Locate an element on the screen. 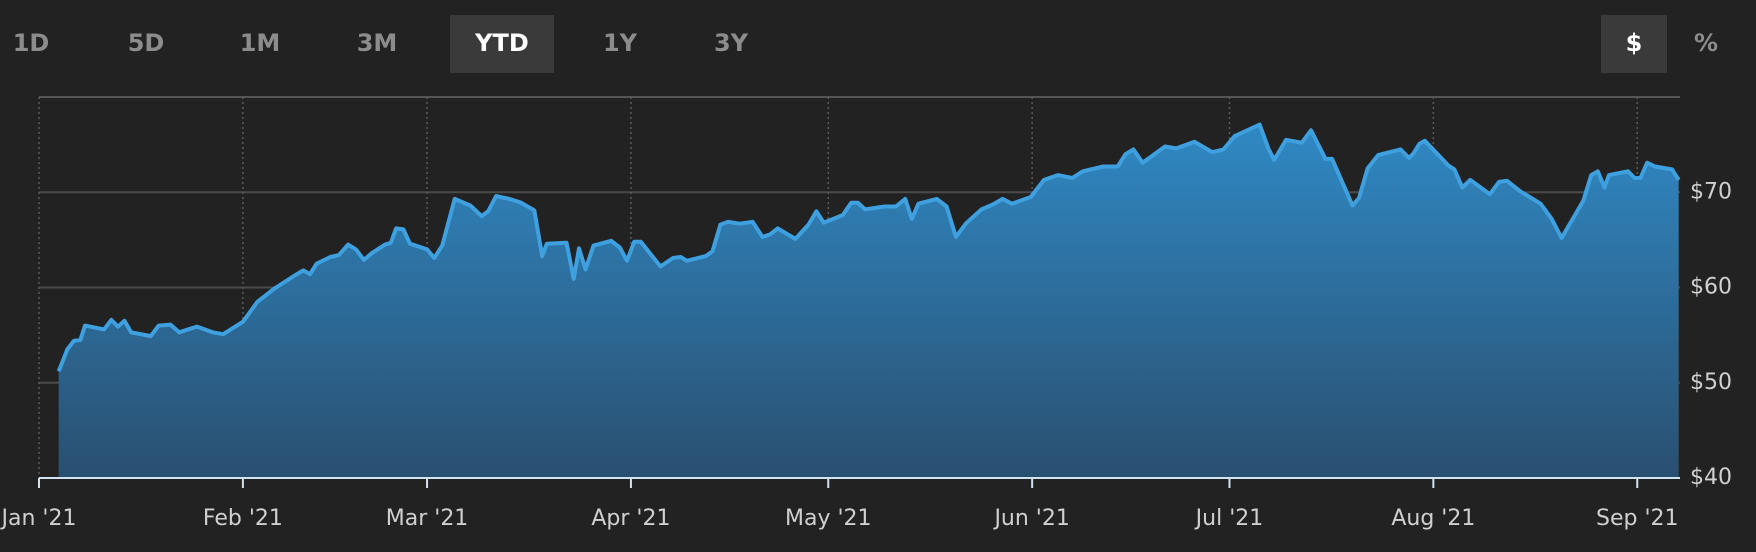 Image resolution: width=1756 pixels, height=552 pixels. range-button: 5D is located at coordinates (146, 43).